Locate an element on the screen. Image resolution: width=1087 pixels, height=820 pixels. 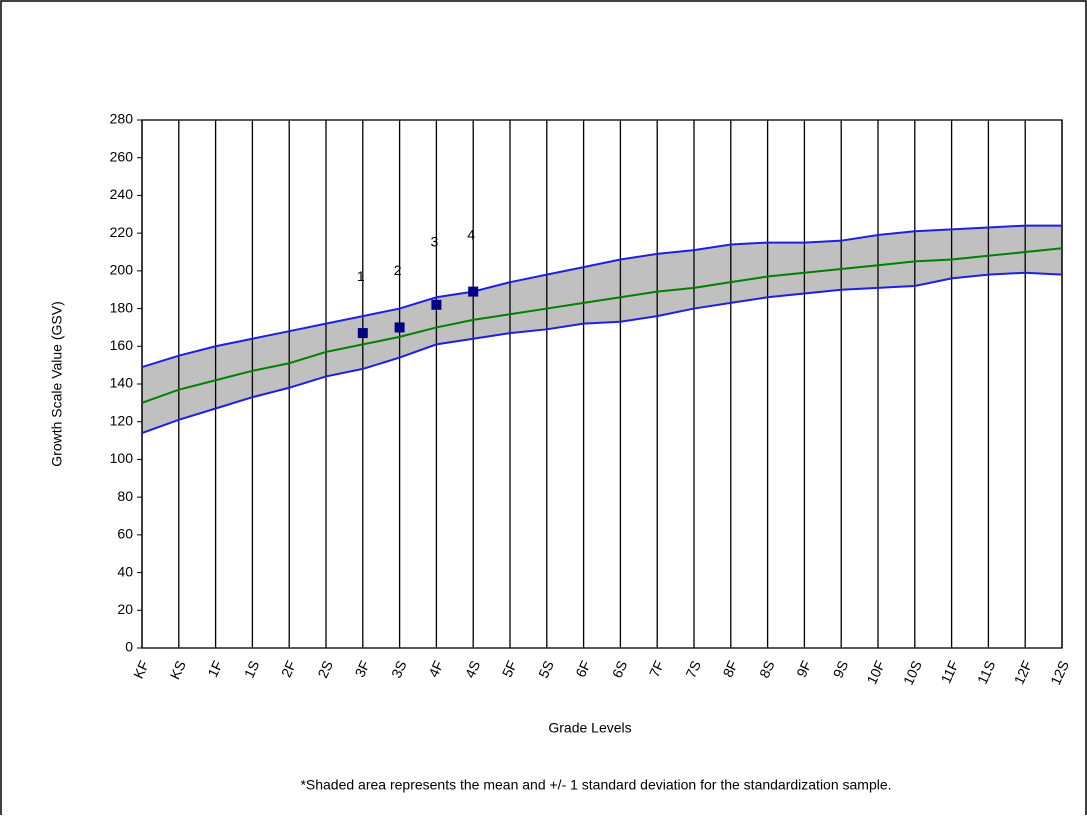
y-tick-label: 60 is located at coordinates (125, 534).